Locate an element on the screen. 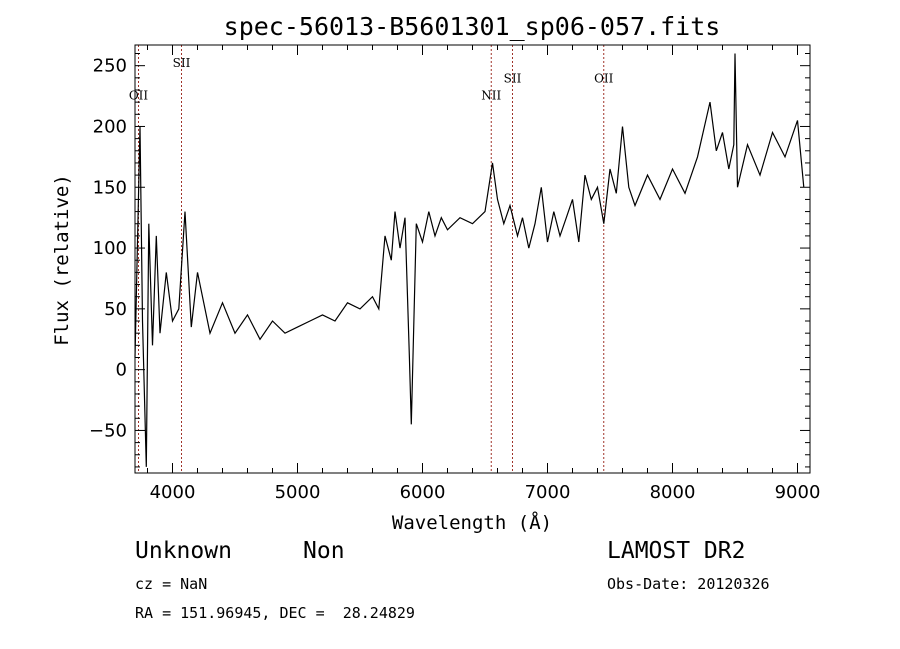  y-tick-label-3: 100 is located at coordinates (110, 248).